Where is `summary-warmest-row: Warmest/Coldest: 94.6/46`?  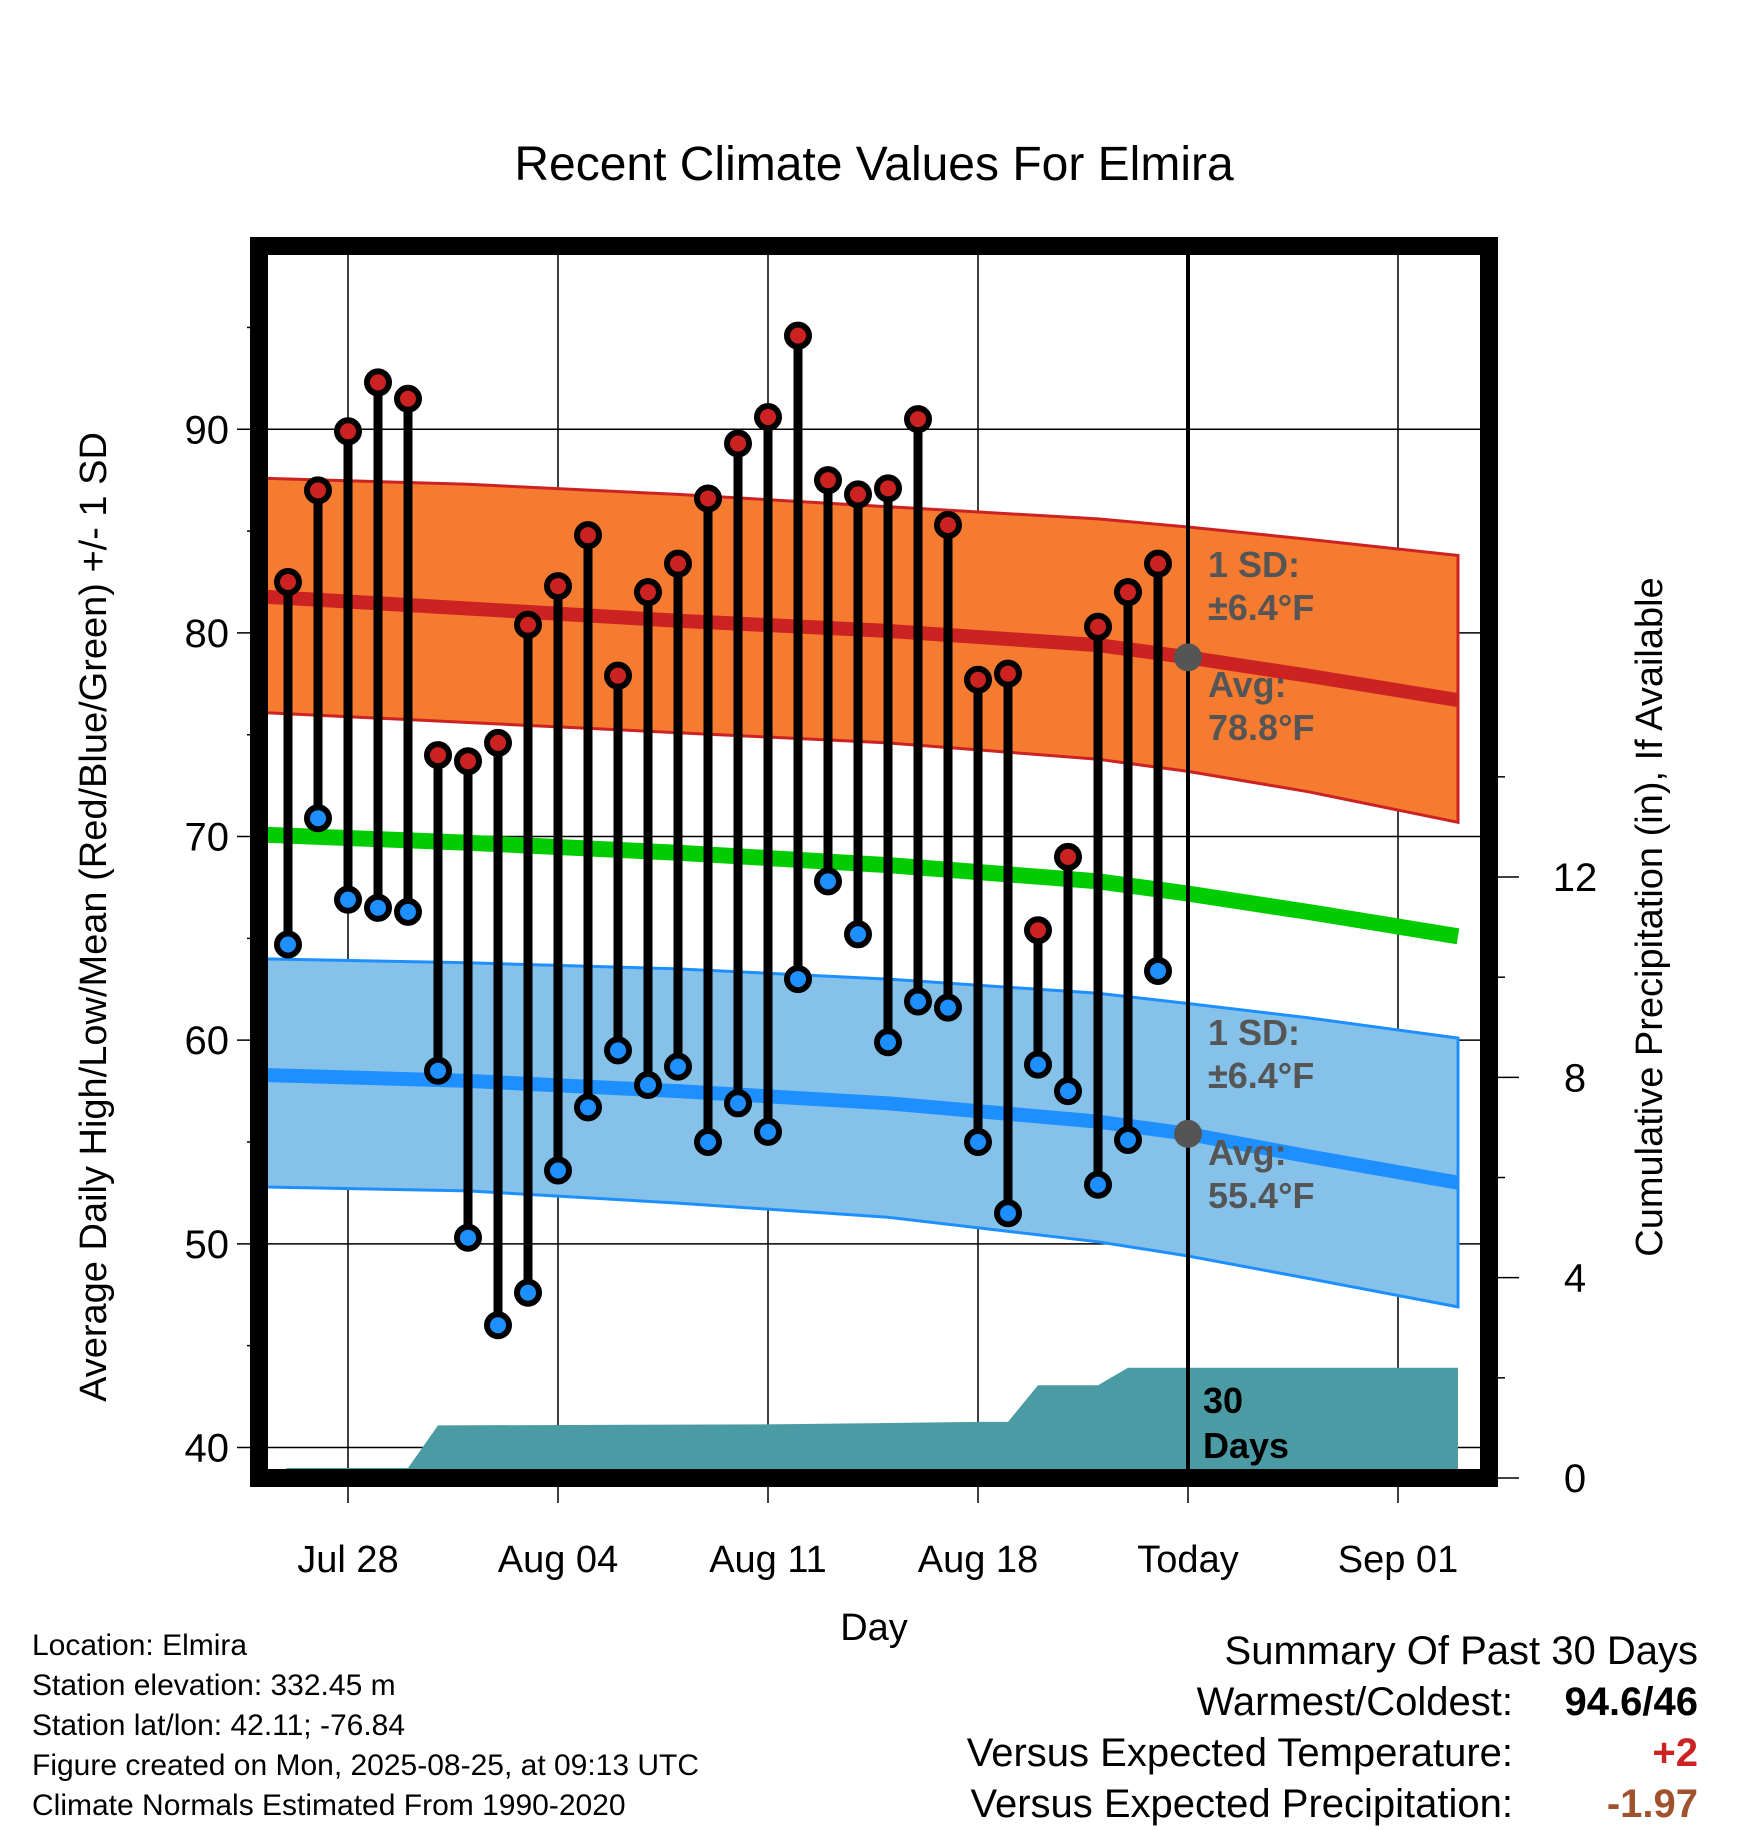 summary-warmest-row: Warmest/Coldest: 94.6/46 is located at coordinates (1332, 1702).